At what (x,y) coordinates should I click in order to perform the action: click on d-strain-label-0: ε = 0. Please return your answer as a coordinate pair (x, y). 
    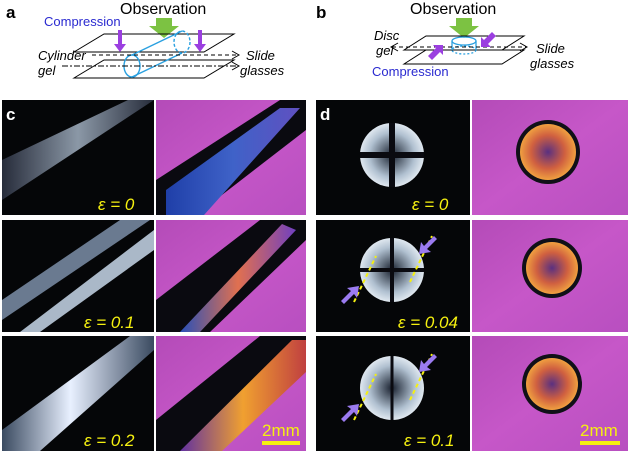
    Looking at the image, I should click on (430, 204).